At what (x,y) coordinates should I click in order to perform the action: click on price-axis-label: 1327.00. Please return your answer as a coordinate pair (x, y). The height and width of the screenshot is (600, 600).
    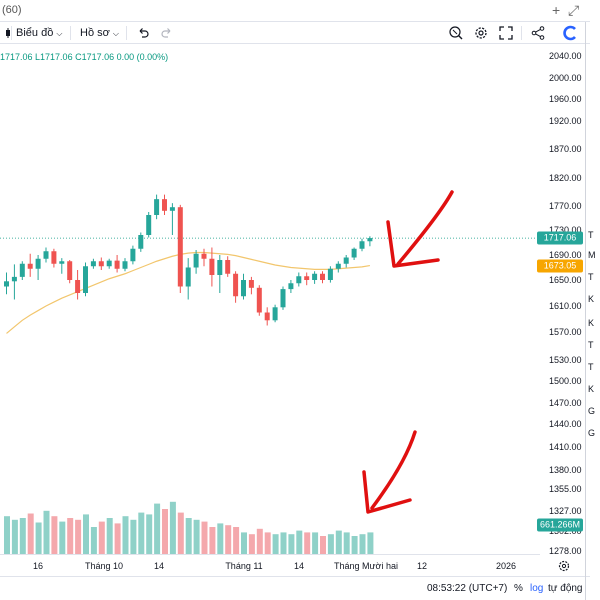
    Looking at the image, I should click on (565, 511).